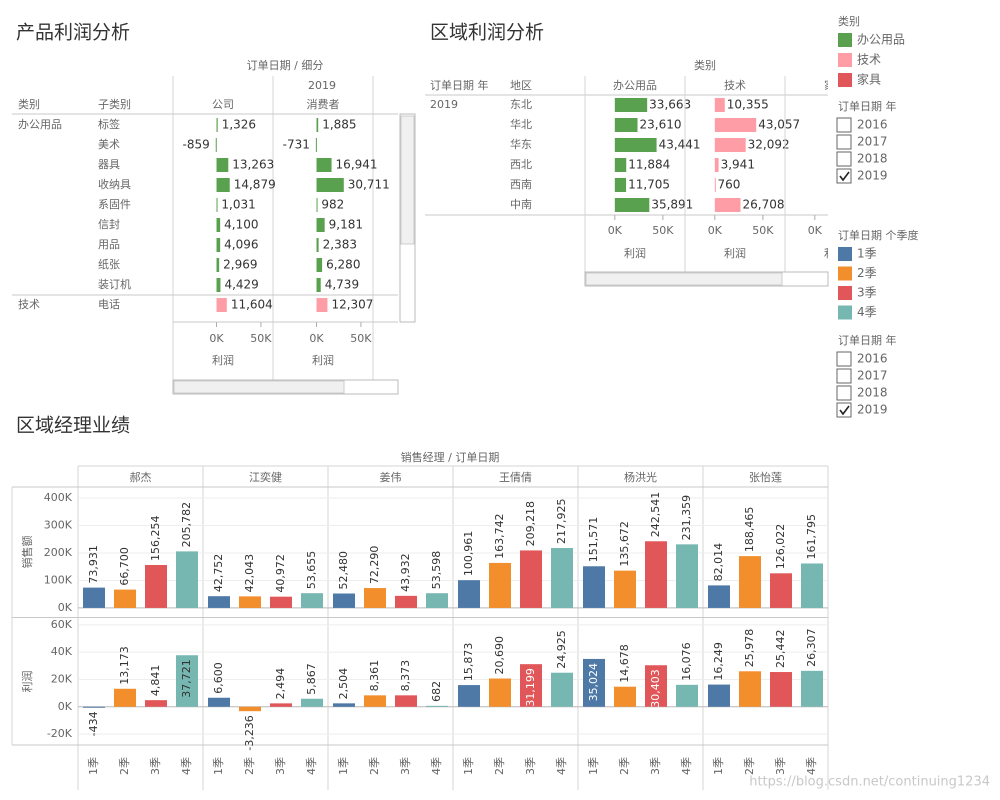 The height and width of the screenshot is (800, 1000). What do you see at coordinates (624, 544) in the screenshot?
I see `value-label: 135,672` at bounding box center [624, 544].